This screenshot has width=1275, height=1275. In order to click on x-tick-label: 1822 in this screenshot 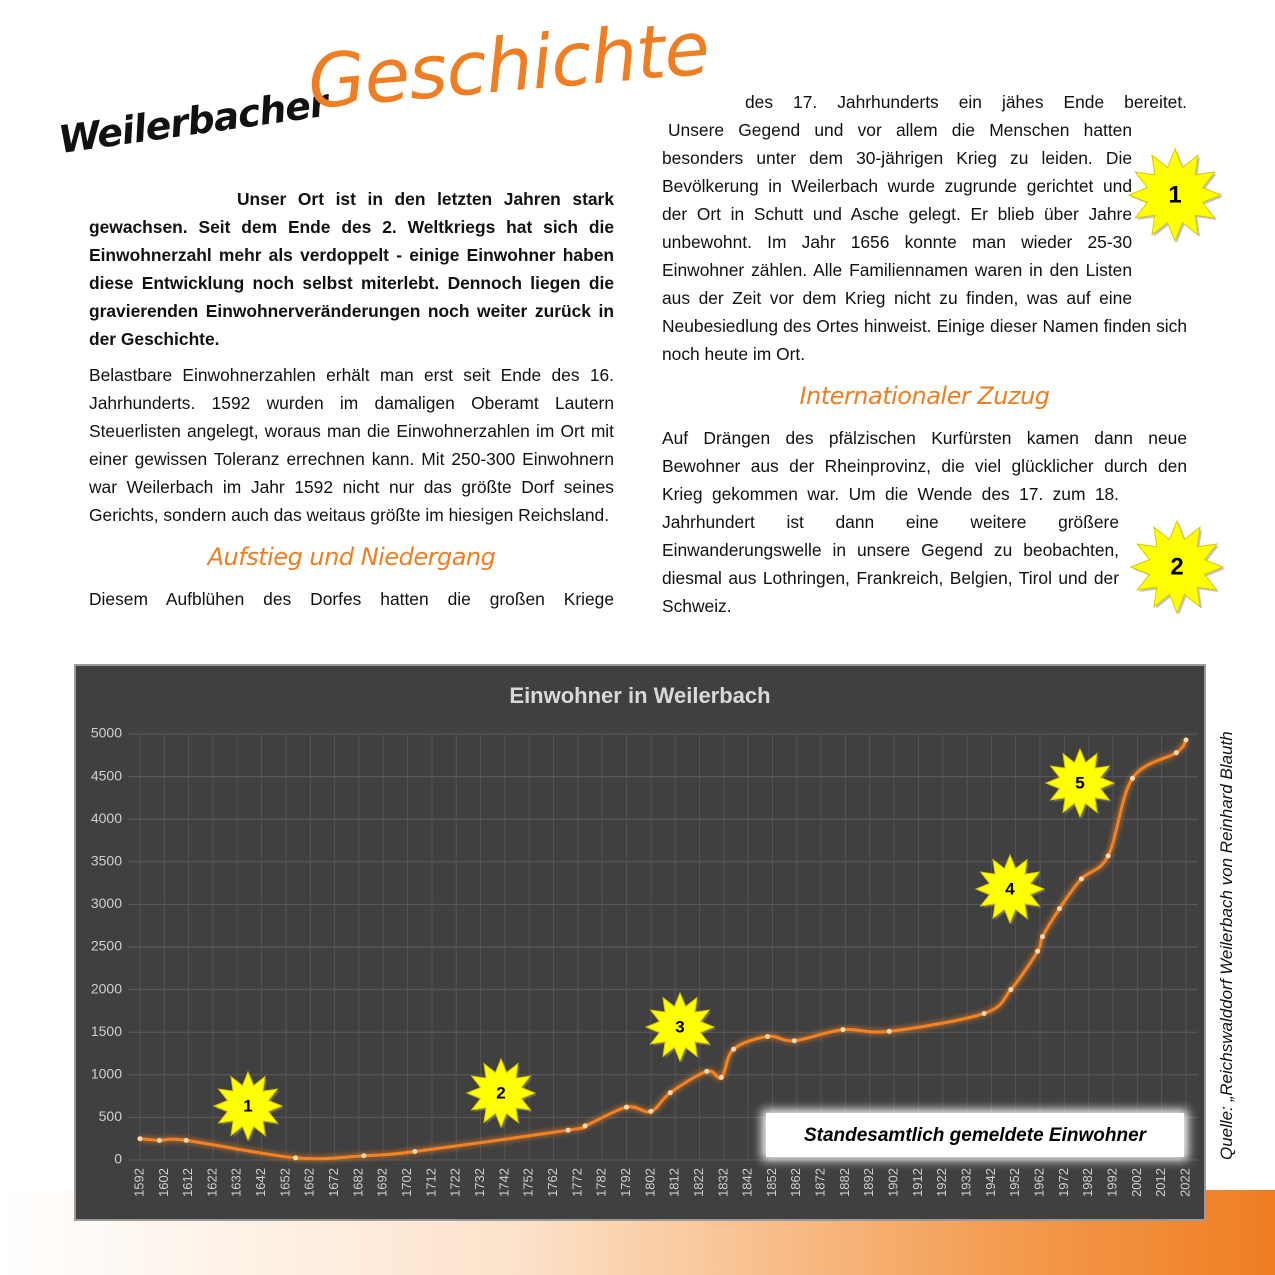, I will do `click(698, 1182)`.